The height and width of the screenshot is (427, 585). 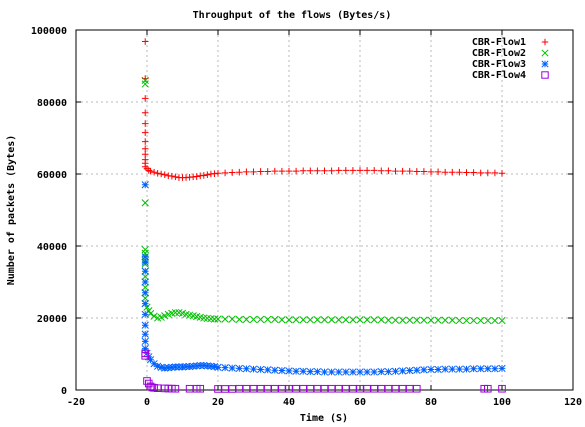 I want to click on y-tick-label: 40000, so click(x=52, y=247).